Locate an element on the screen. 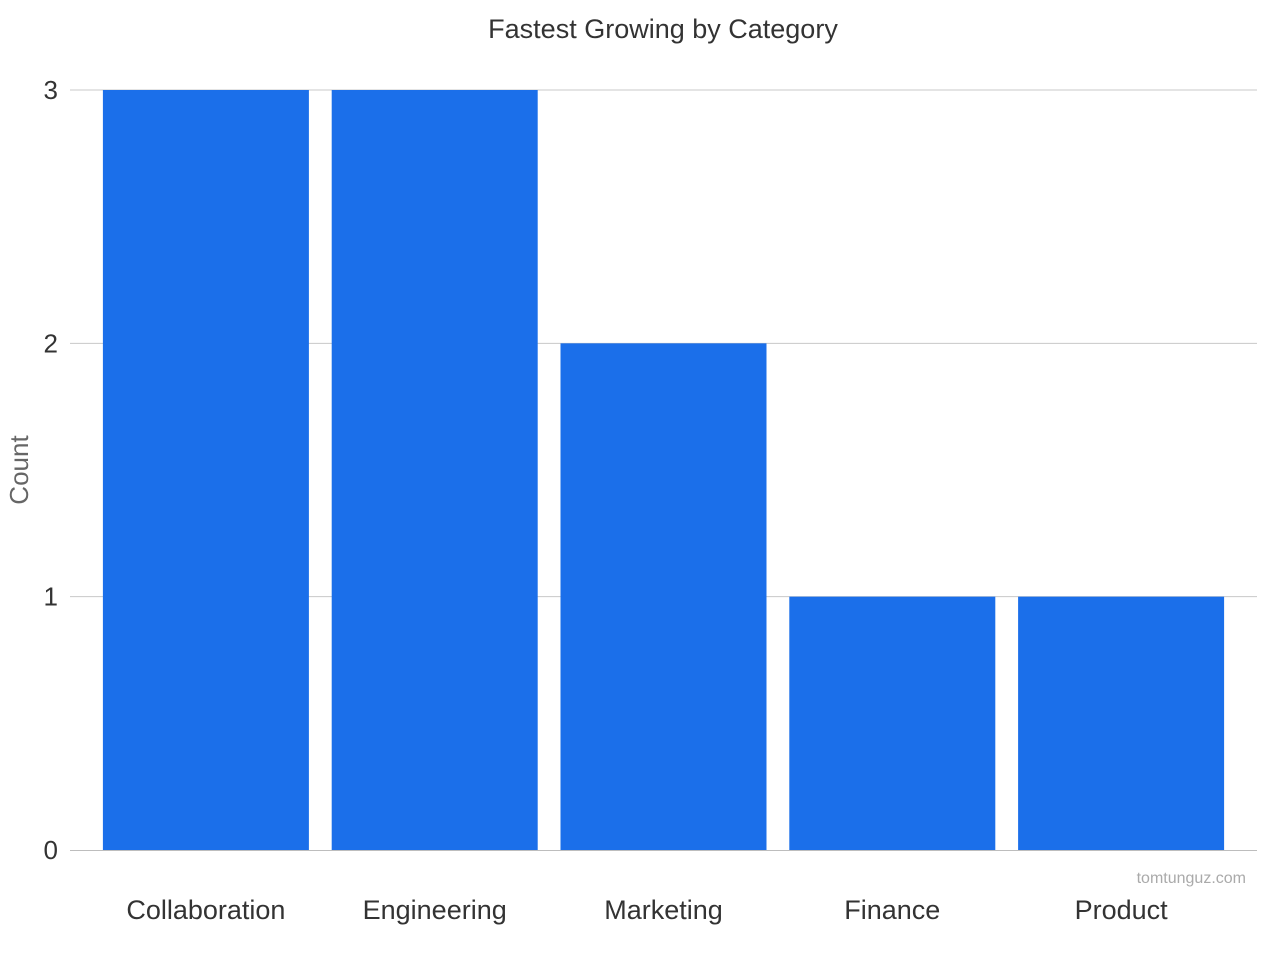 Image resolution: width=1280 pixels, height=965 pixels. bar-engineering is located at coordinates (434, 470).